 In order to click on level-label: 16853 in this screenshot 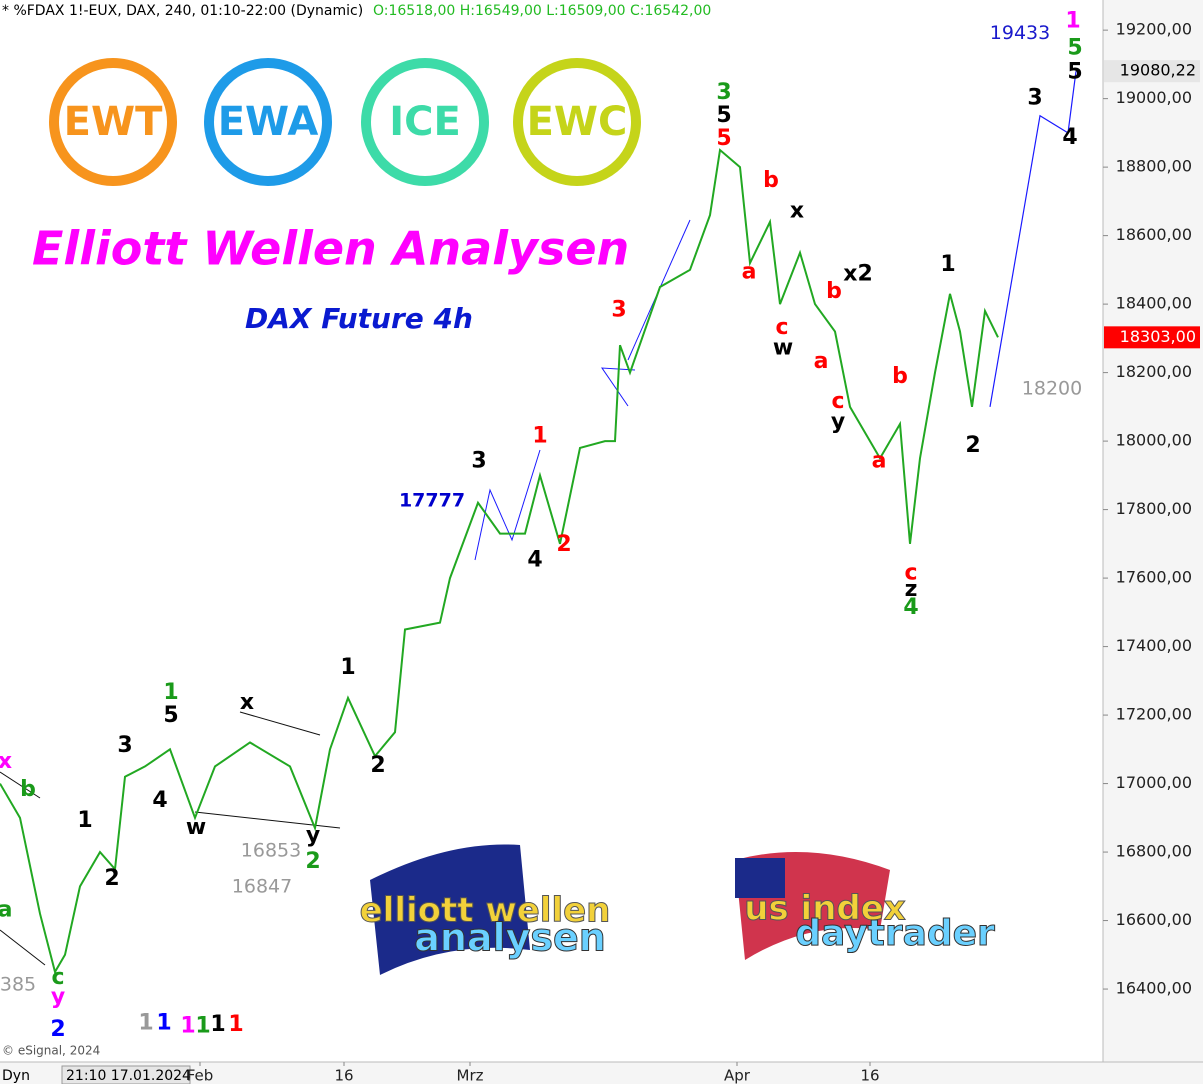, I will do `click(271, 851)`.